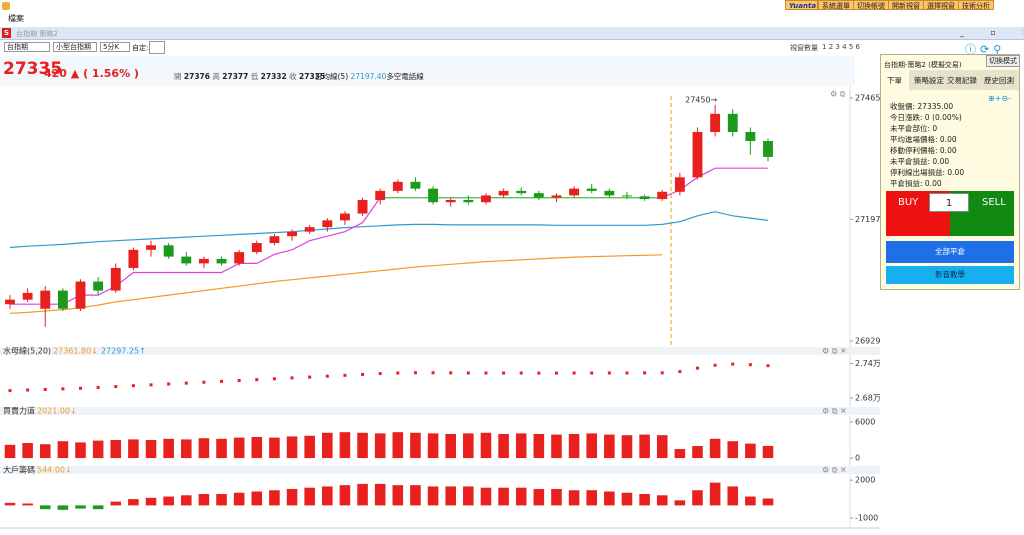 The height and width of the screenshot is (535, 1024). What do you see at coordinates (871, 5) in the screenshot?
I see `menu-button: 切換帳號` at bounding box center [871, 5].